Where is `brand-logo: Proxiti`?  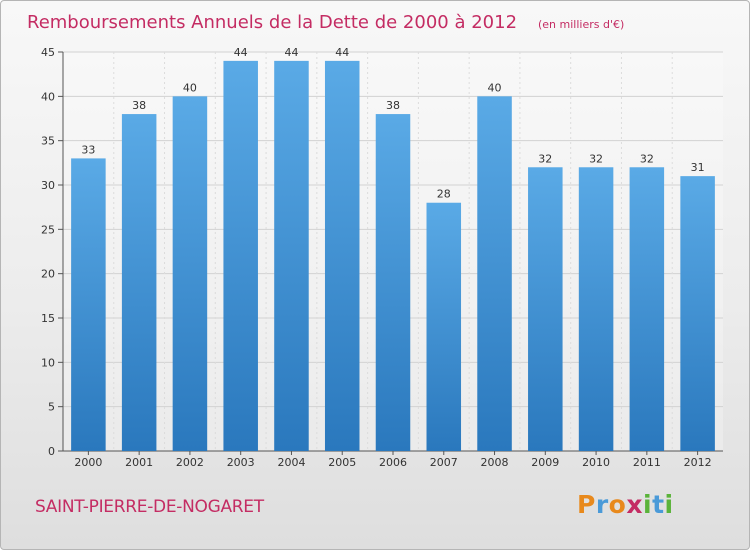
brand-logo: Proxiti is located at coordinates (625, 504).